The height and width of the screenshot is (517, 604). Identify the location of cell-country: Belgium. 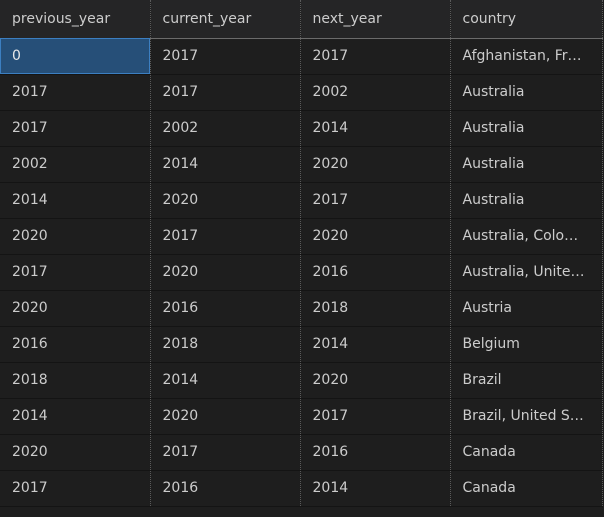
(526, 344).